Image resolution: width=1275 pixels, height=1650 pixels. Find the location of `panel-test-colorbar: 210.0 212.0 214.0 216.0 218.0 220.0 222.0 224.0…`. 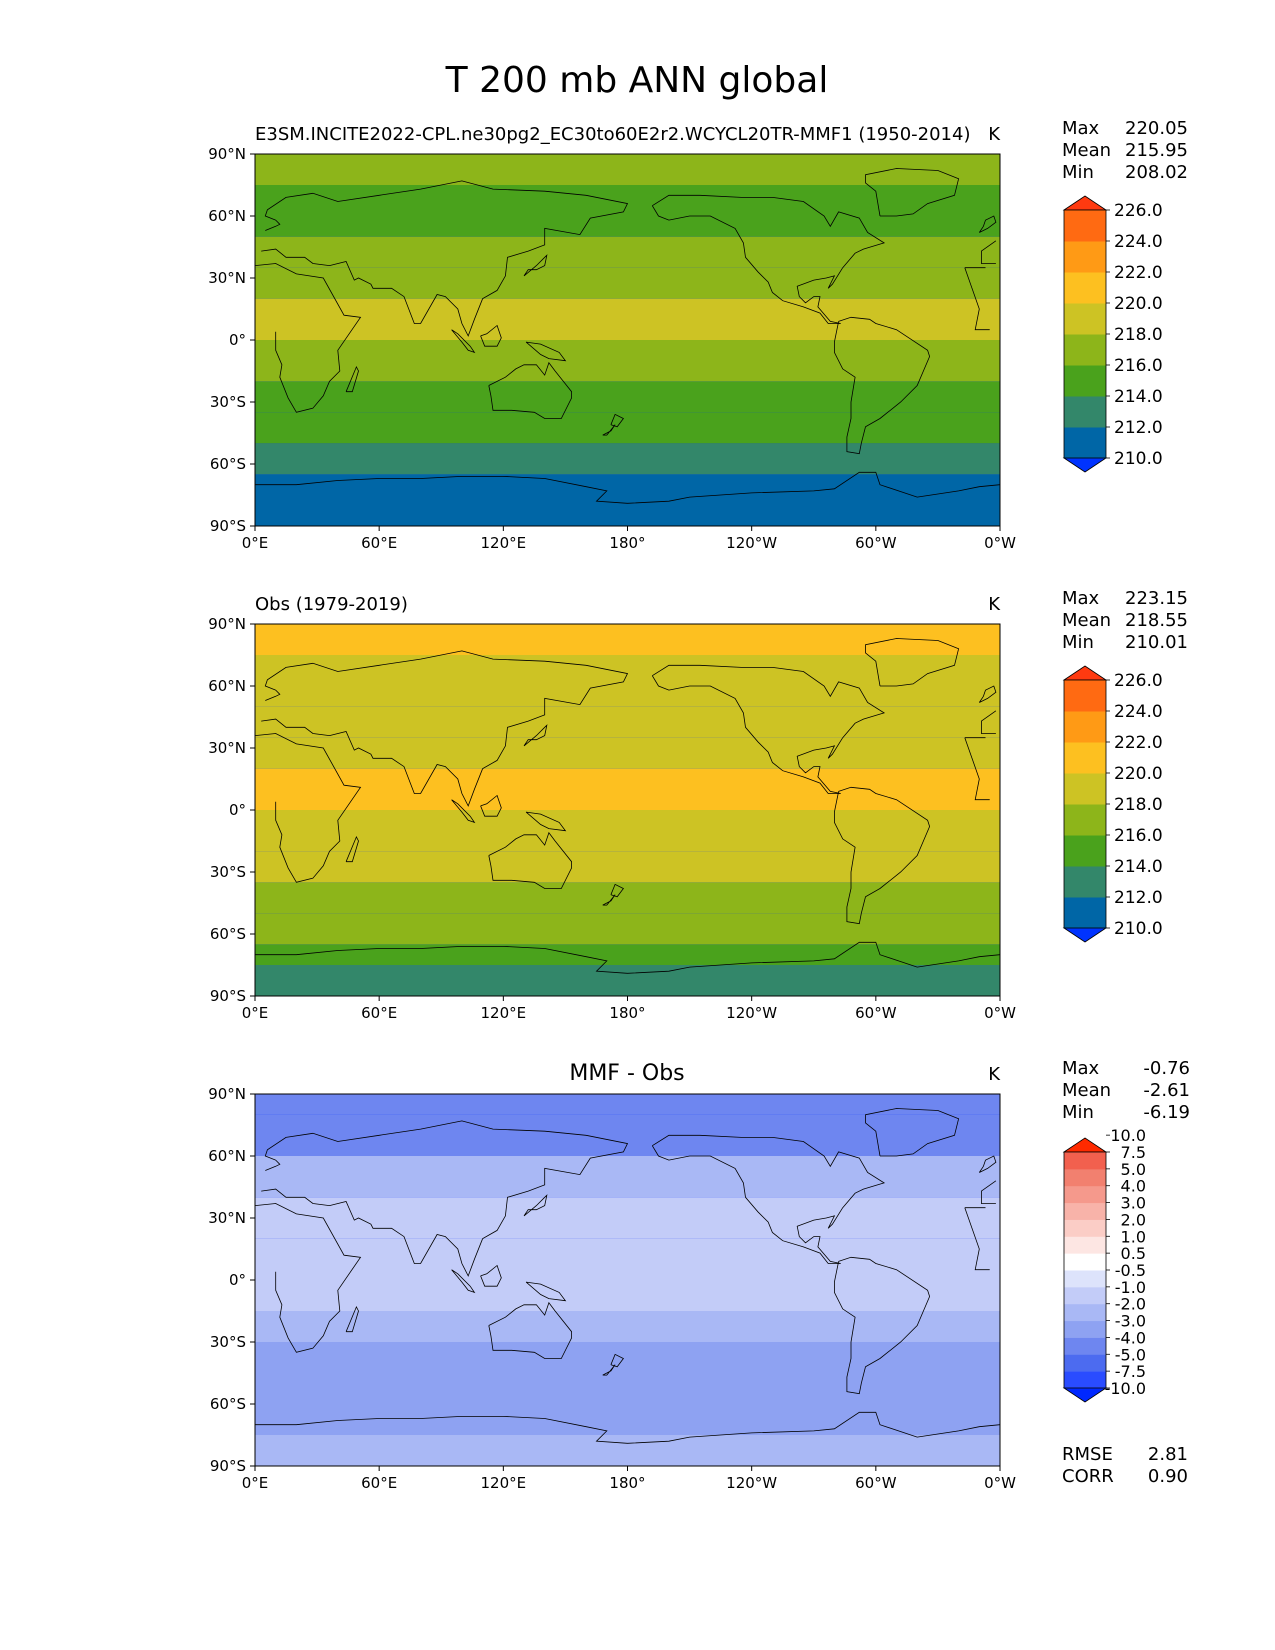

panel-test-colorbar: 210.0 212.0 214.0 216.0 218.0 220.0 222.0 224.0… is located at coordinates (1112, 334).